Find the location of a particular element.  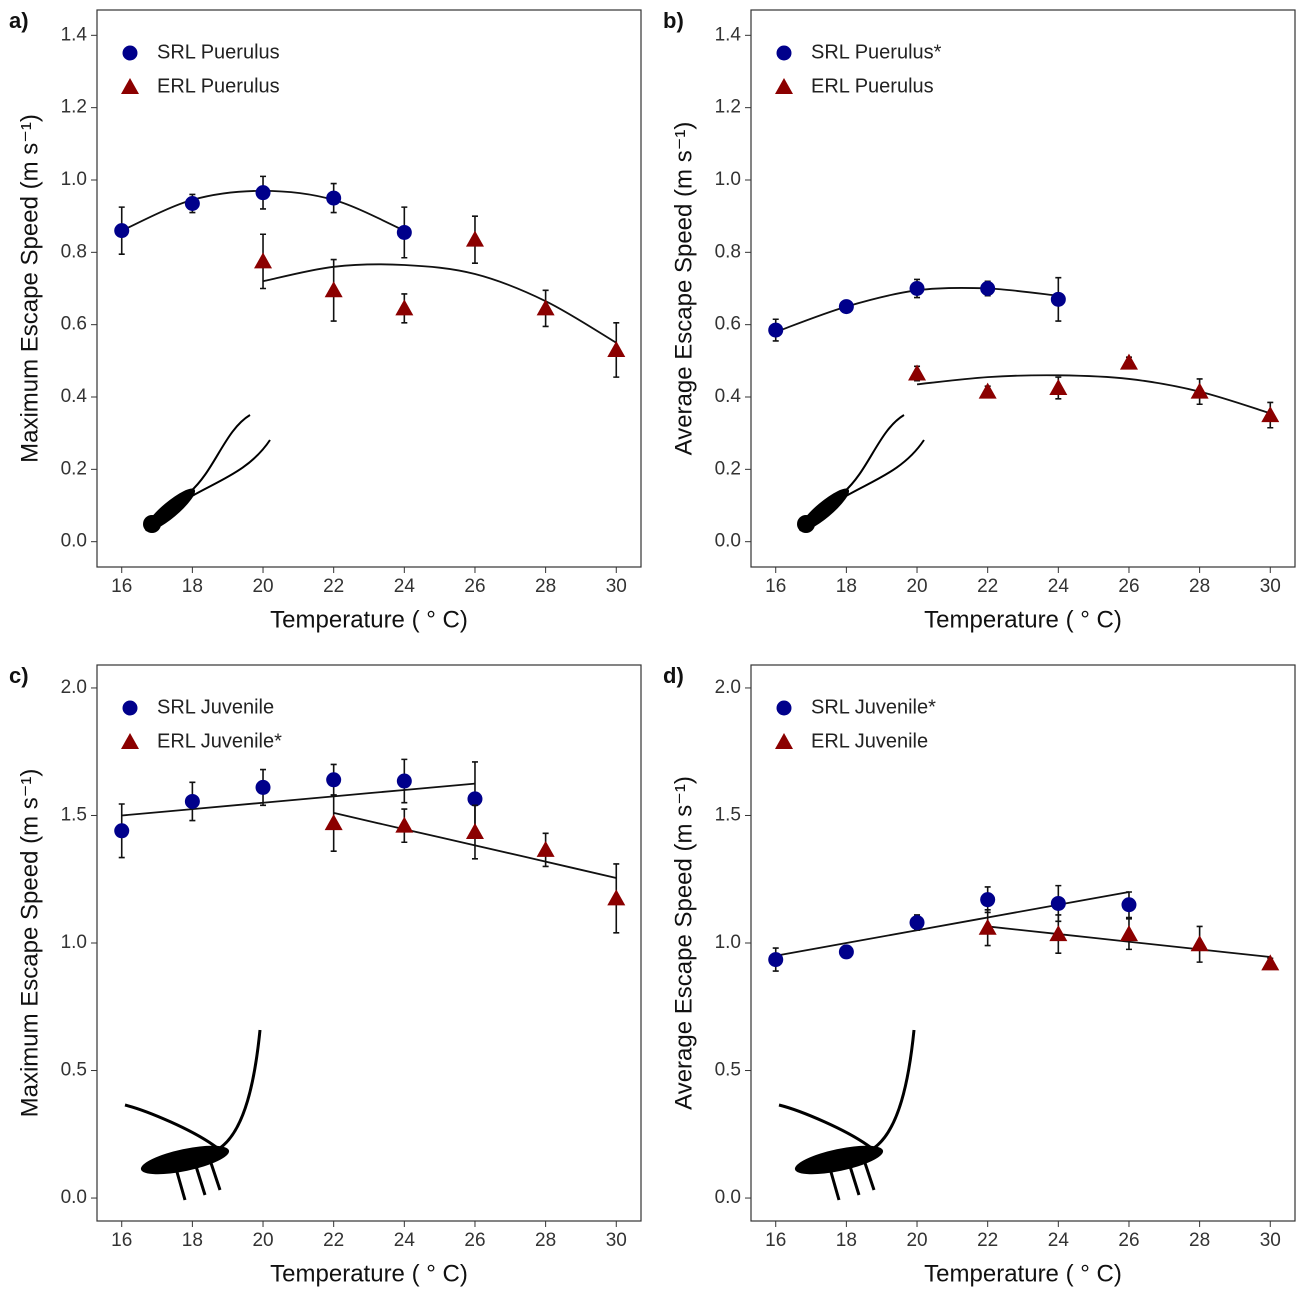

y-tick-label: 0.8 is located at coordinates (728, 251).